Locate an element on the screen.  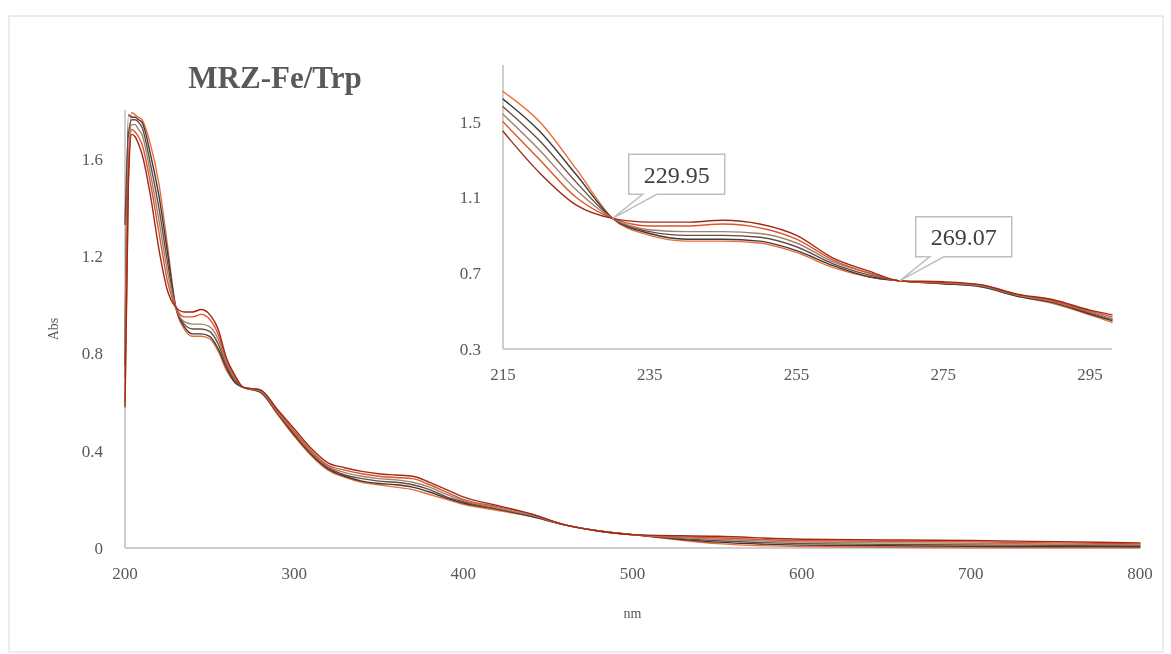
x-axis-title: nm is located at coordinates (632, 613).